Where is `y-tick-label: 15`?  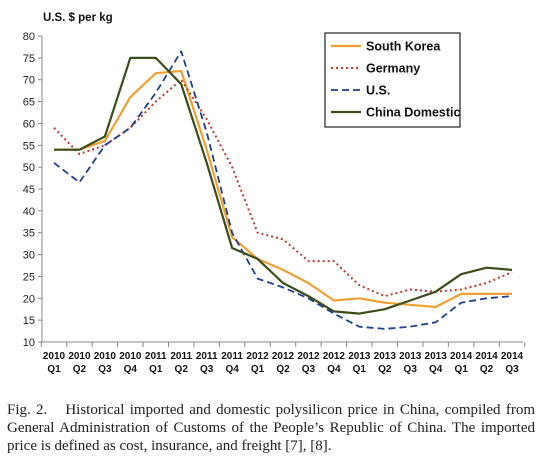 y-tick-label: 15 is located at coordinates (29, 321).